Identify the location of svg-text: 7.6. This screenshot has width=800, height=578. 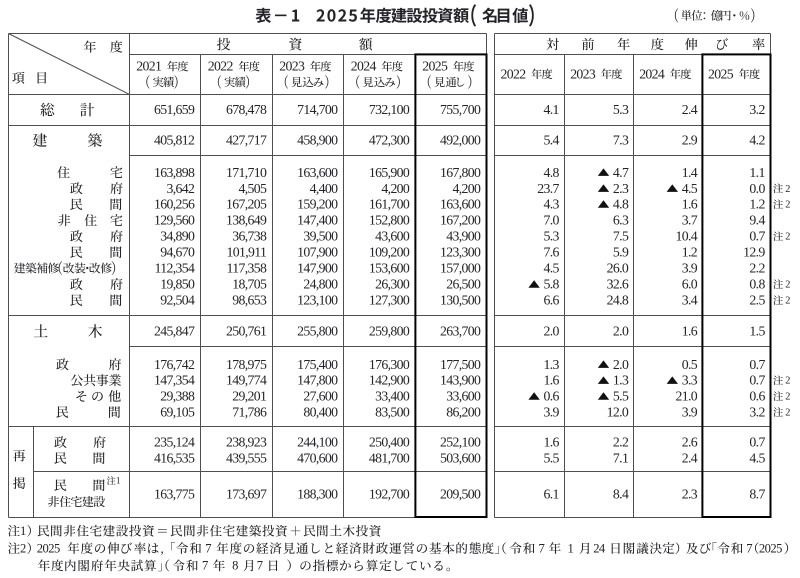
(552, 252).